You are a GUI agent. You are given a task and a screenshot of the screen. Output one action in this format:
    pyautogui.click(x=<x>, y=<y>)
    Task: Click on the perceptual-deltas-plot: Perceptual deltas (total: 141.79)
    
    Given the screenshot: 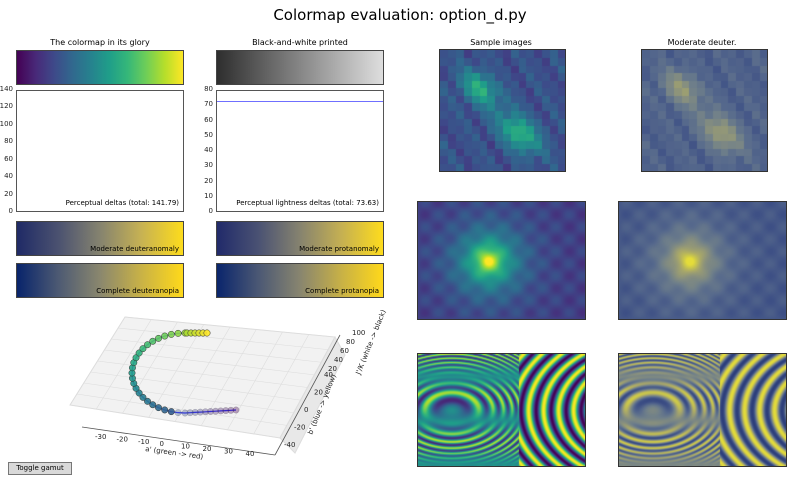 What is the action you would take?
    pyautogui.click(x=100, y=151)
    